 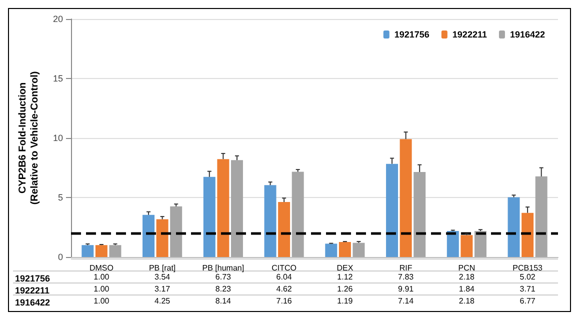 I want to click on data-label: 7.83, so click(x=406, y=277).